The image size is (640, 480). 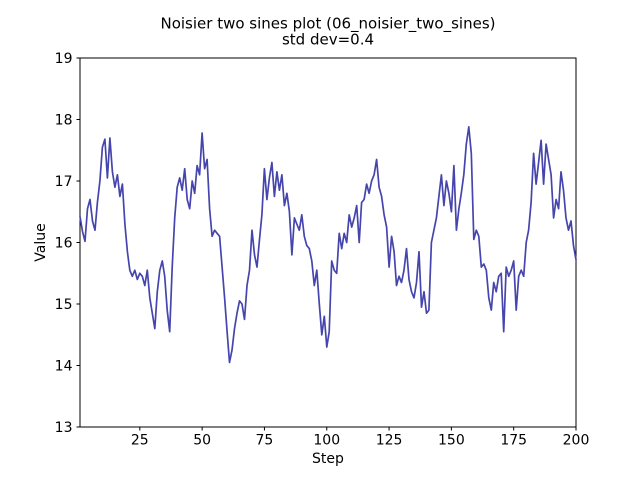 I want to click on y-tick-label: 14, so click(x=64, y=367).